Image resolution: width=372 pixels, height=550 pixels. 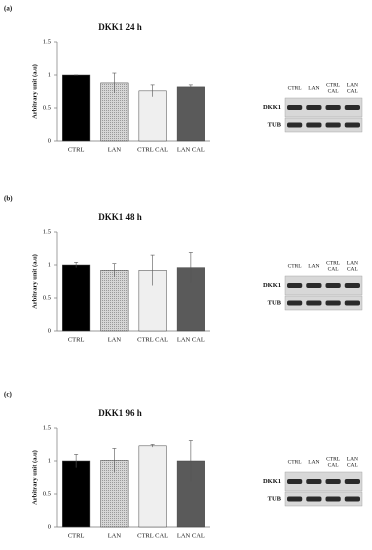 What do you see at coordinates (120, 413) in the screenshot?
I see `chart-title: DKK1 96 h` at bounding box center [120, 413].